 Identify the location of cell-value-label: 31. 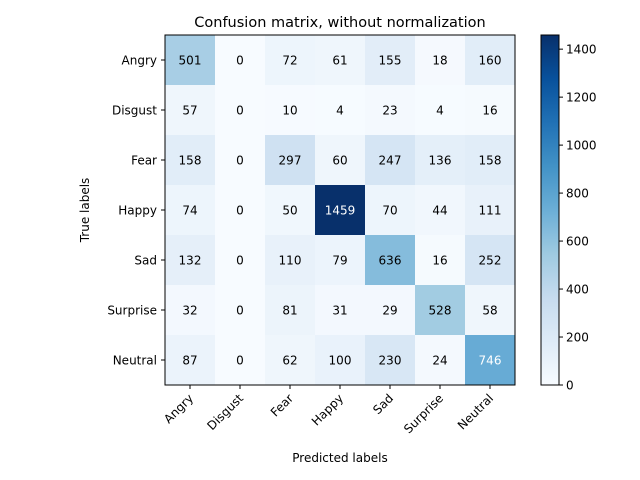
(339, 311).